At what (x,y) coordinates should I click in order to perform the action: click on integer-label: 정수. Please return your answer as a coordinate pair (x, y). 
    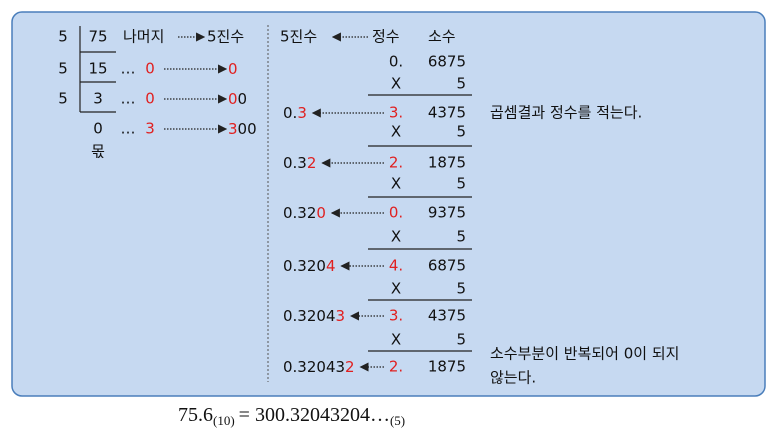
    Looking at the image, I should click on (386, 37).